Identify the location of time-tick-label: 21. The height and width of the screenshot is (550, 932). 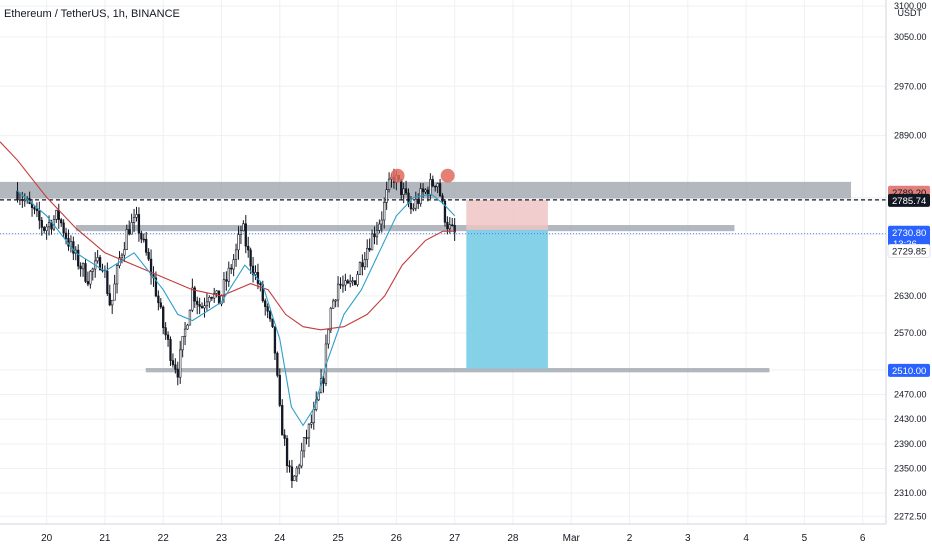
(105, 538).